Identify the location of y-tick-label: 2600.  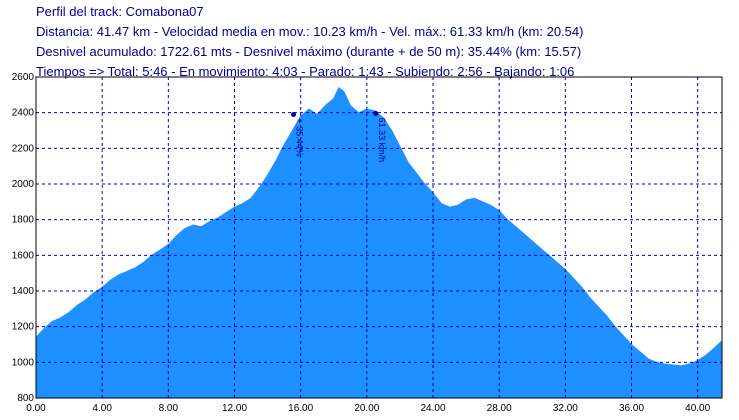
(23, 77).